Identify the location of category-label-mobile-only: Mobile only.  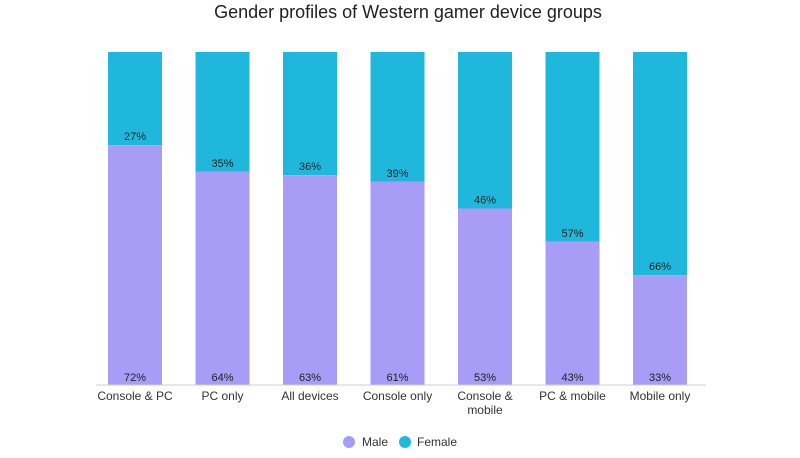
(660, 396).